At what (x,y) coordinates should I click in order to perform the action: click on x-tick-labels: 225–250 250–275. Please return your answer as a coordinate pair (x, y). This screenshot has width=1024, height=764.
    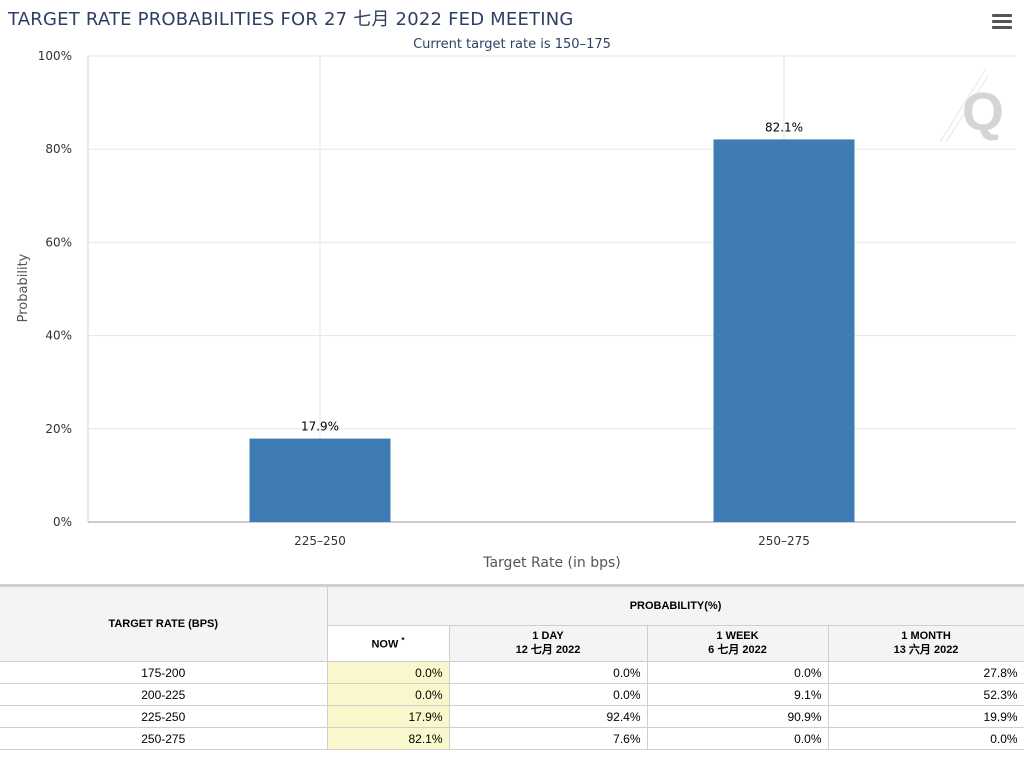
    Looking at the image, I should click on (552, 541).